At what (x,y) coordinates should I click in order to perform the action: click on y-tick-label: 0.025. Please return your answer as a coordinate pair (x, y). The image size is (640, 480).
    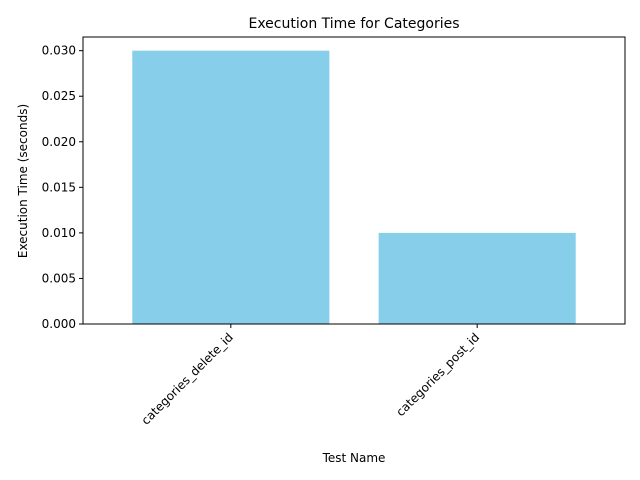
    Looking at the image, I should click on (59, 96).